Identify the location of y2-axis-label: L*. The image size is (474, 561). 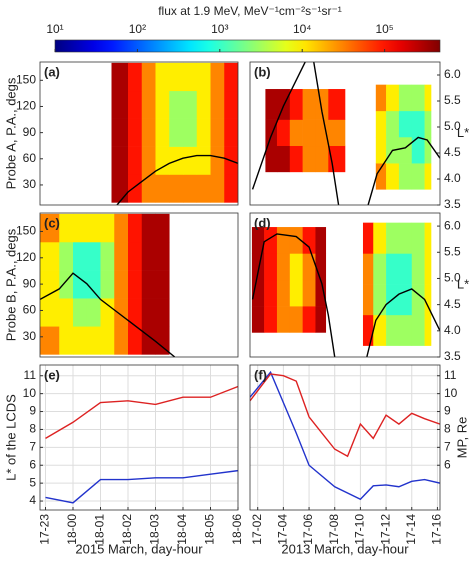
(463, 283).